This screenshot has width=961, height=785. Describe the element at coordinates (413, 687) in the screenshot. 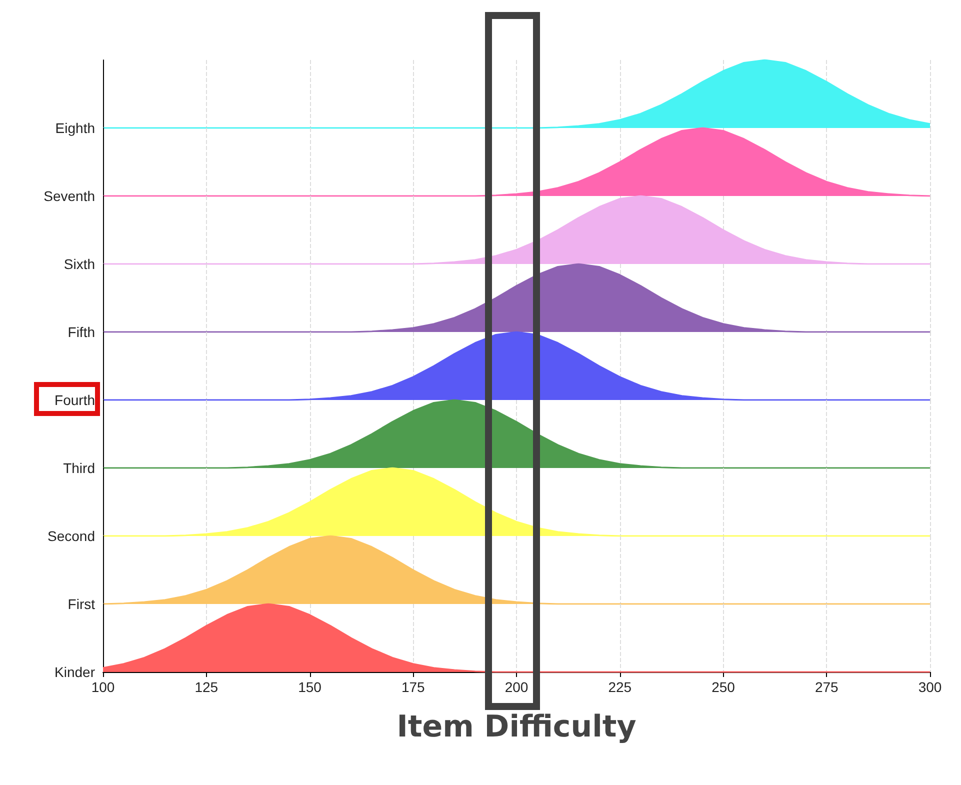

I see `x-tick-label: 175` at that location.